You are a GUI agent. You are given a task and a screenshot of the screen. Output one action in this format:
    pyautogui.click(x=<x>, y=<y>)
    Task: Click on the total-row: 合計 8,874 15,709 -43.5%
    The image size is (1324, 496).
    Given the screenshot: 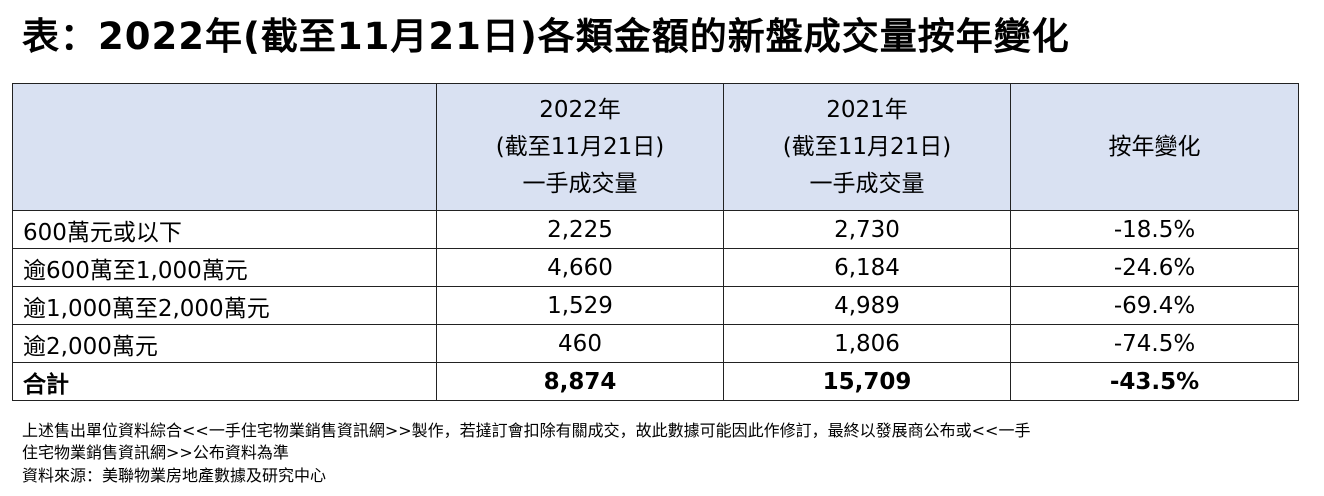 What is the action you would take?
    pyautogui.click(x=655, y=381)
    